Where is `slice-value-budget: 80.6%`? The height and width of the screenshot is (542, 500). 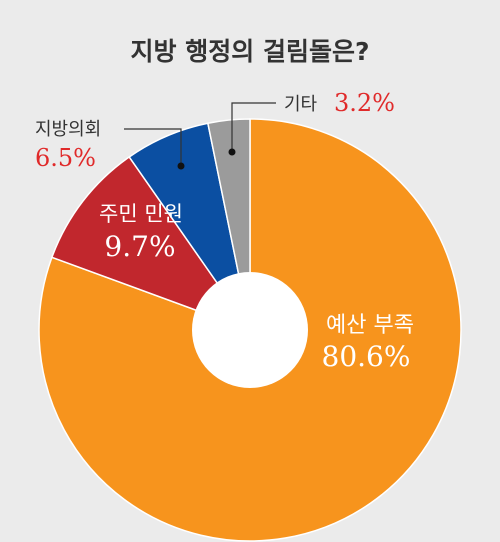 slice-value-budget: 80.6% is located at coordinates (366, 356).